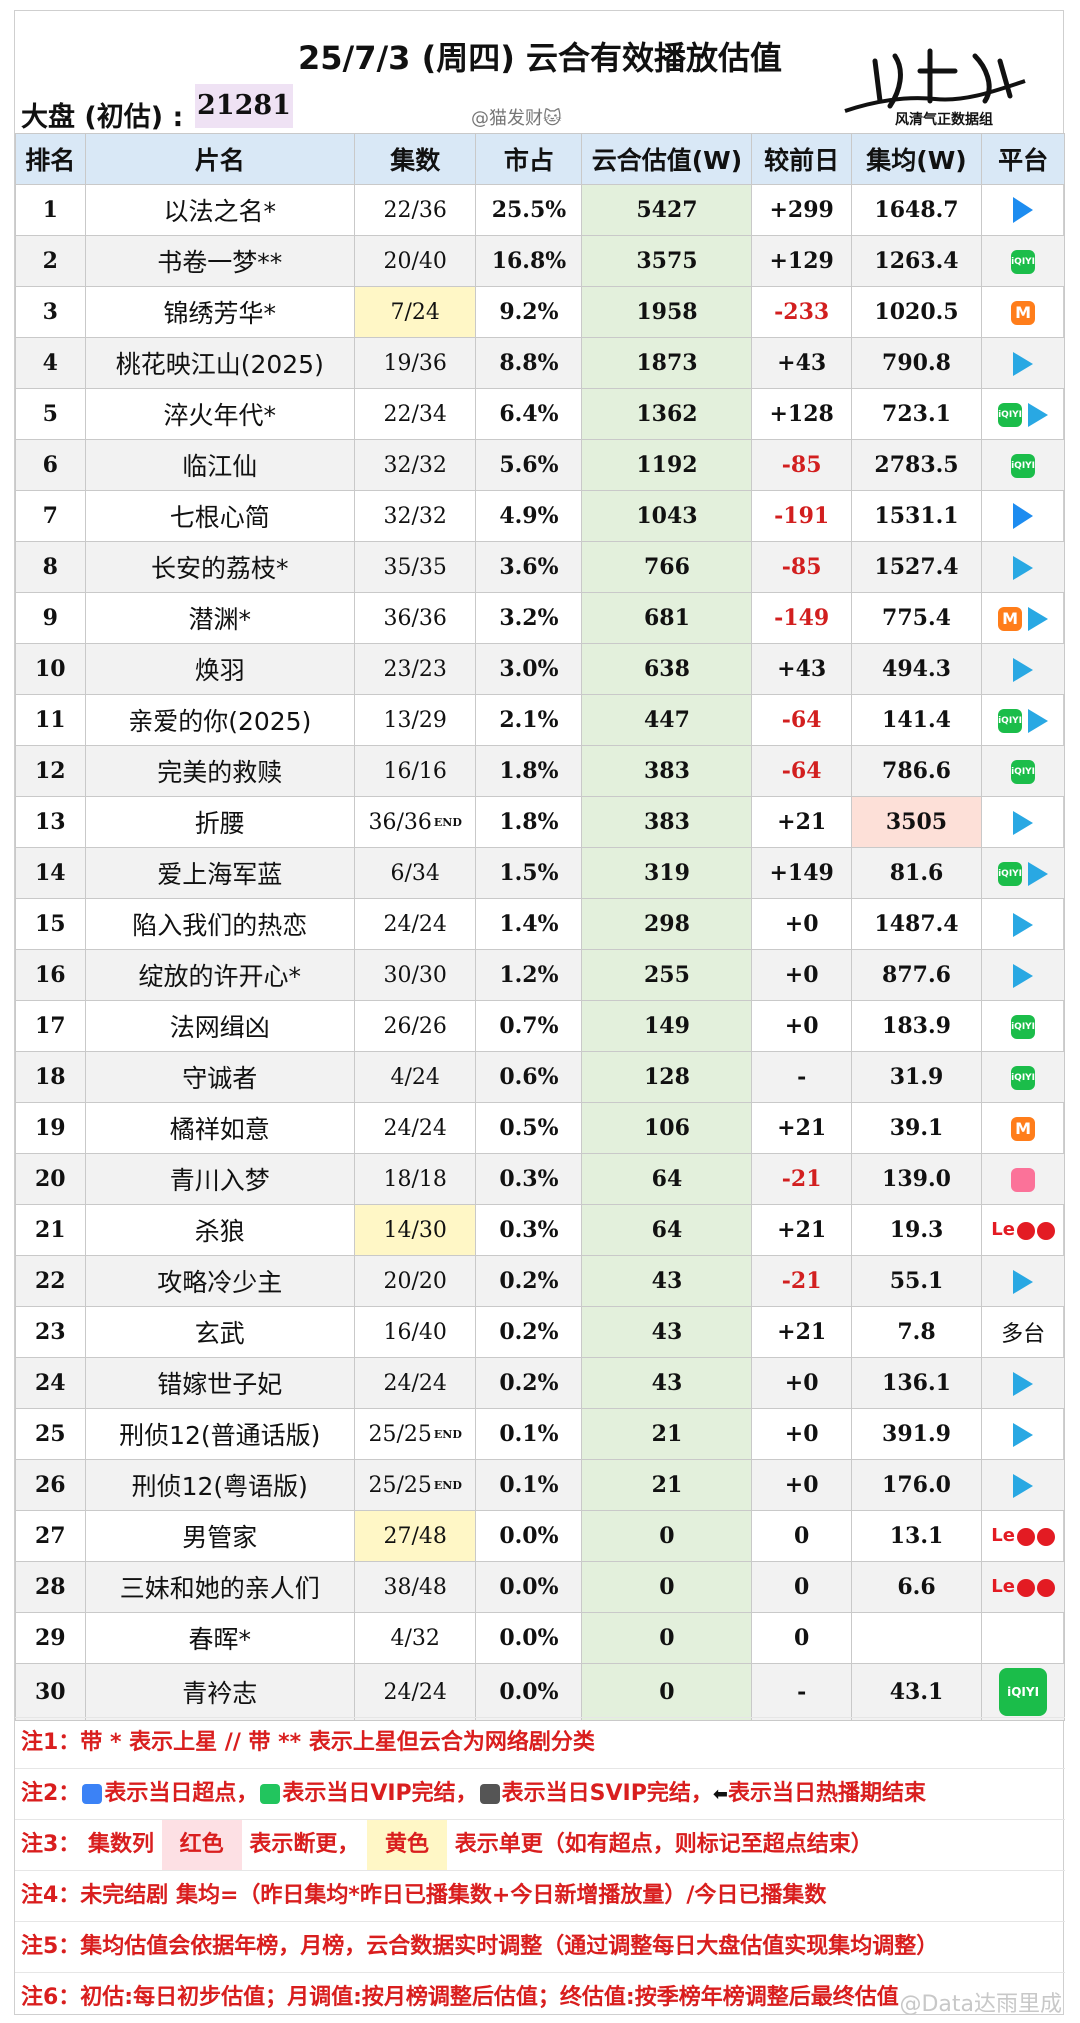 This screenshot has width=1080, height=2023. I want to click on estimate-cell: 21, so click(667, 1434).